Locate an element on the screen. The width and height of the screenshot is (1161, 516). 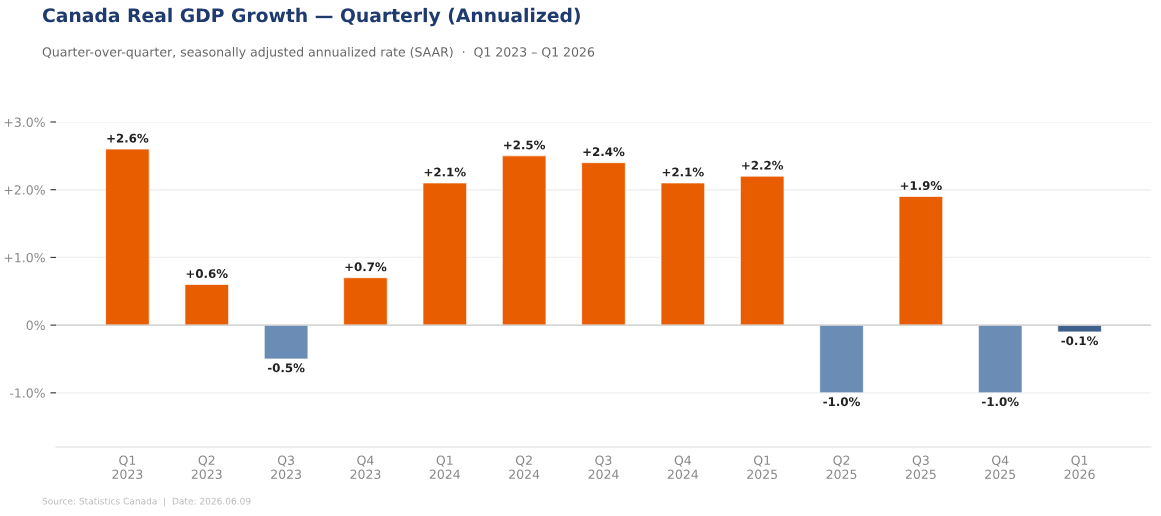
y-tick-label: +3.0% is located at coordinates (24, 122).